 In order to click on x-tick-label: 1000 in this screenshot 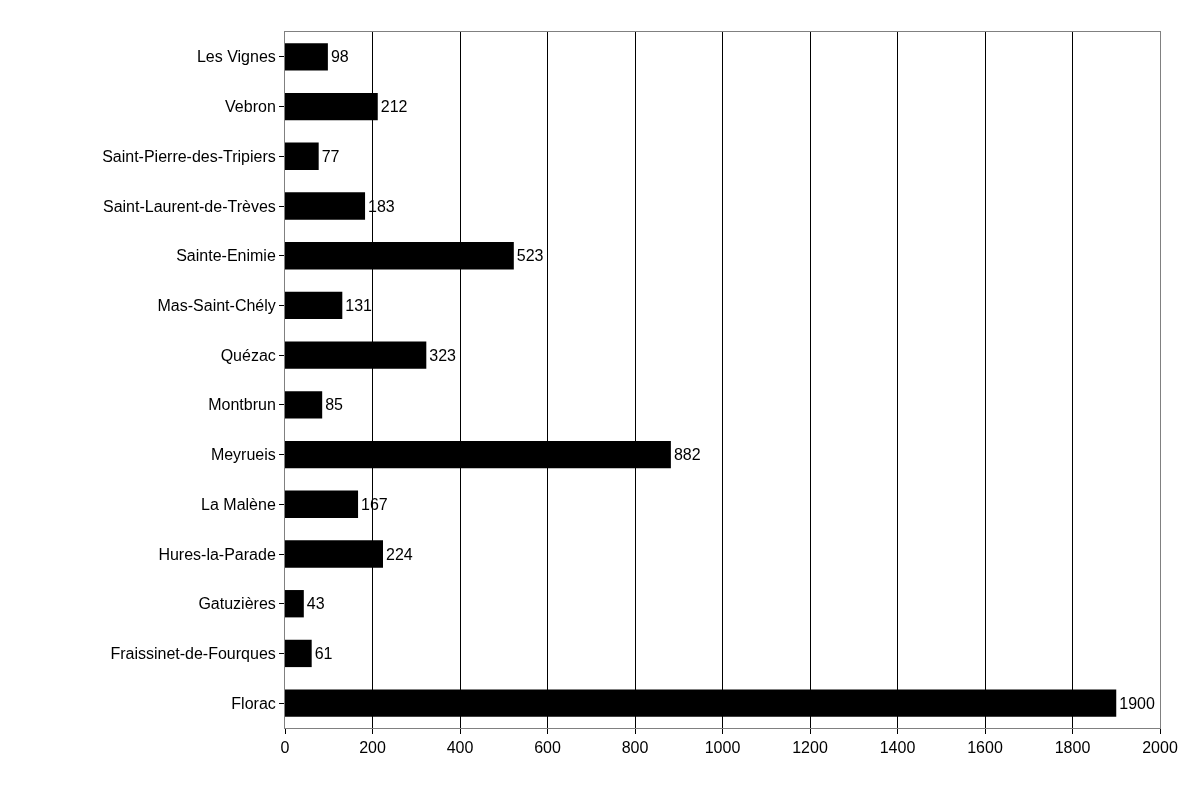, I will do `click(722, 748)`.